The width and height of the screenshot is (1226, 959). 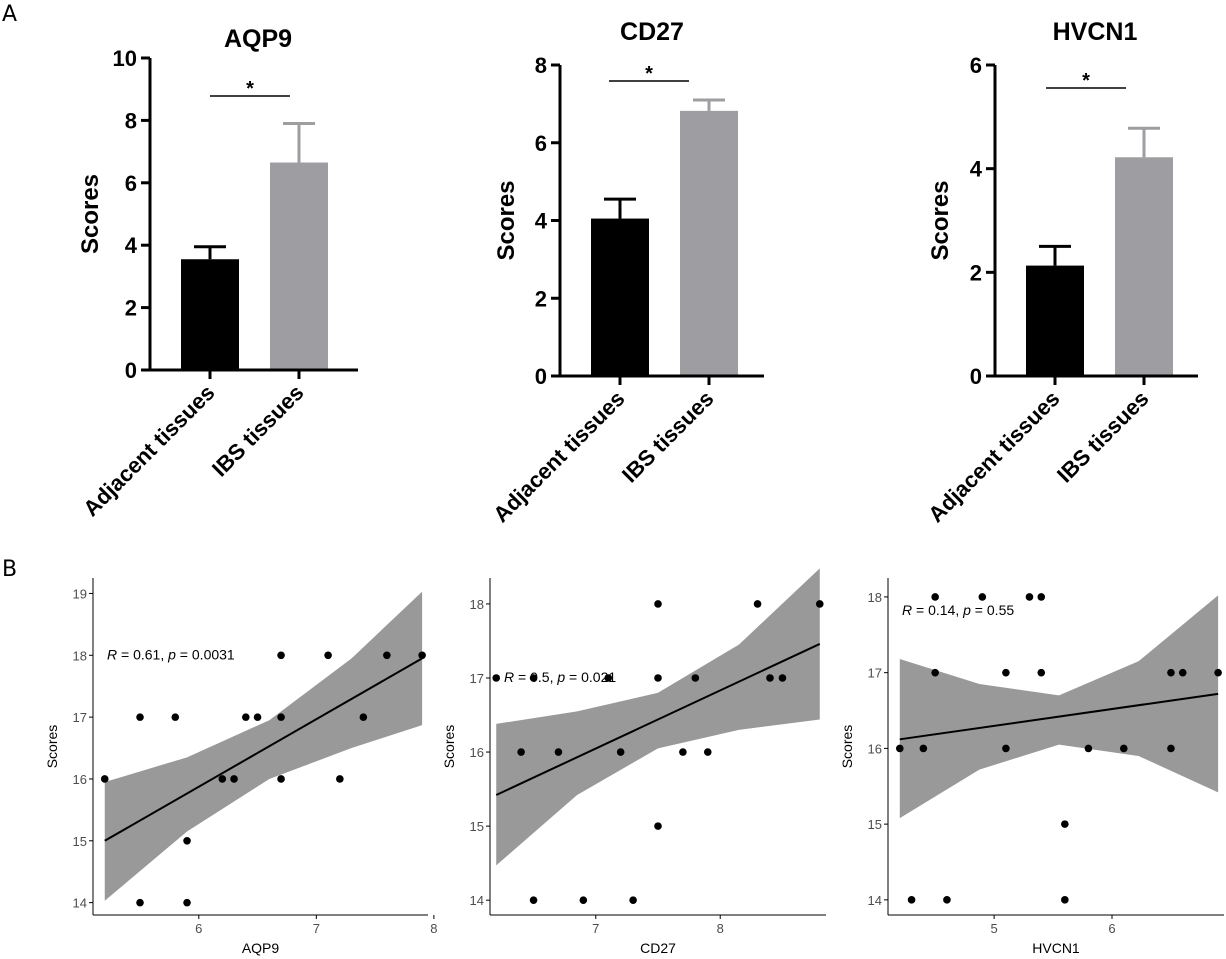 I want to click on chart-title: CD27, so click(x=652, y=32).